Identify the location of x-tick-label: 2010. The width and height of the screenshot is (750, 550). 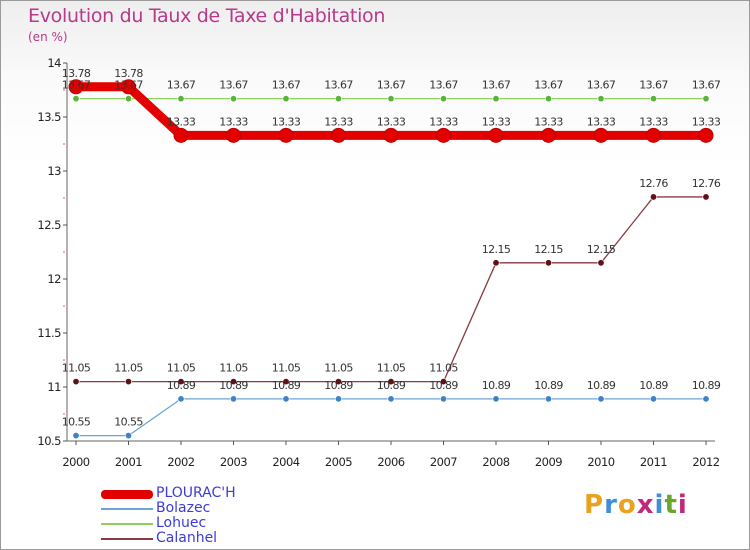
(600, 462).